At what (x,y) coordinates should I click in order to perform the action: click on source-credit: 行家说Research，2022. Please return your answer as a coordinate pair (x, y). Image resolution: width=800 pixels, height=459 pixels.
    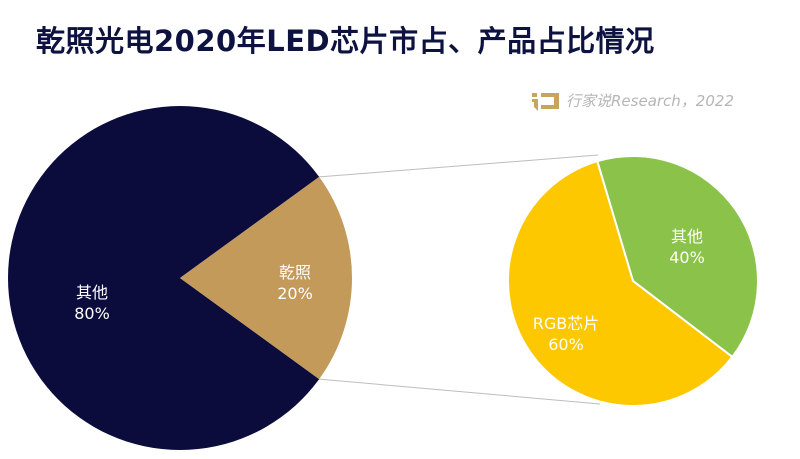
    Looking at the image, I should click on (633, 100).